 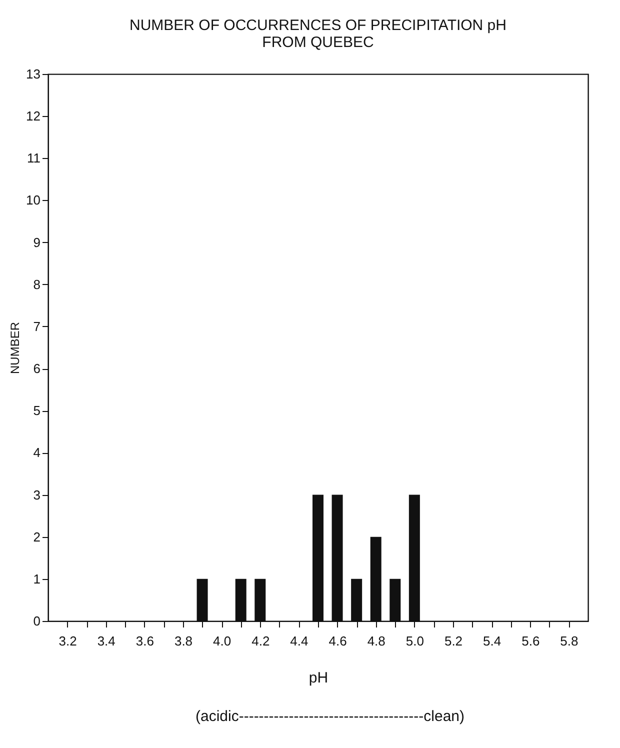 What do you see at coordinates (415, 641) in the screenshot?
I see `x-tick-label: 5.0` at bounding box center [415, 641].